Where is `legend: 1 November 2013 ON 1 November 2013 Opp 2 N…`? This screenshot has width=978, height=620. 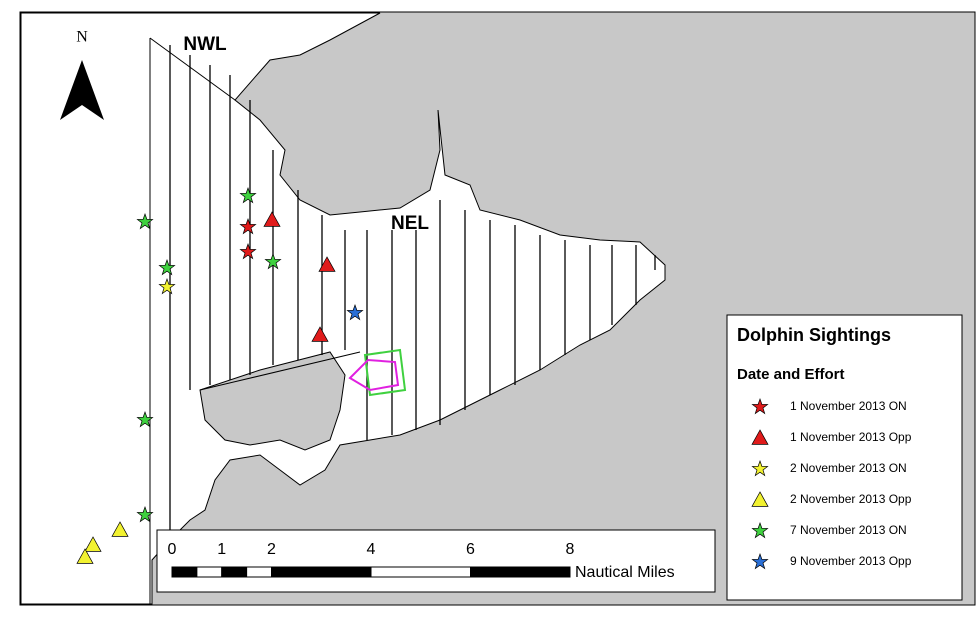
legend: 1 November 2013 ON 1 November 2013 Opp 2 N… is located at coordinates (831, 483).